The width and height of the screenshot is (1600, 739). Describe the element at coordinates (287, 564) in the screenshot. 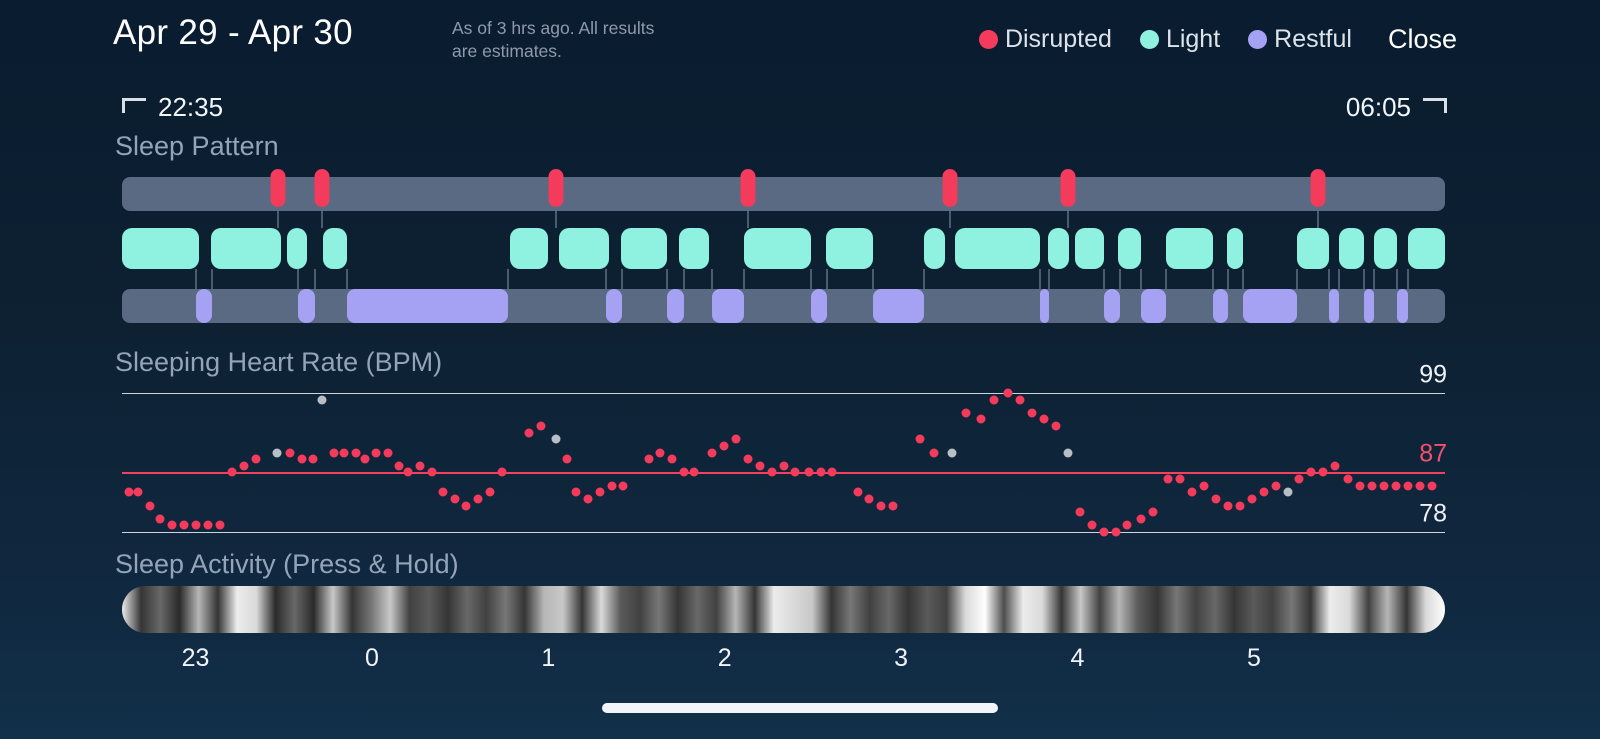

I see `sleep-activity-title: Sleep Activity (Press & Hold)` at that location.